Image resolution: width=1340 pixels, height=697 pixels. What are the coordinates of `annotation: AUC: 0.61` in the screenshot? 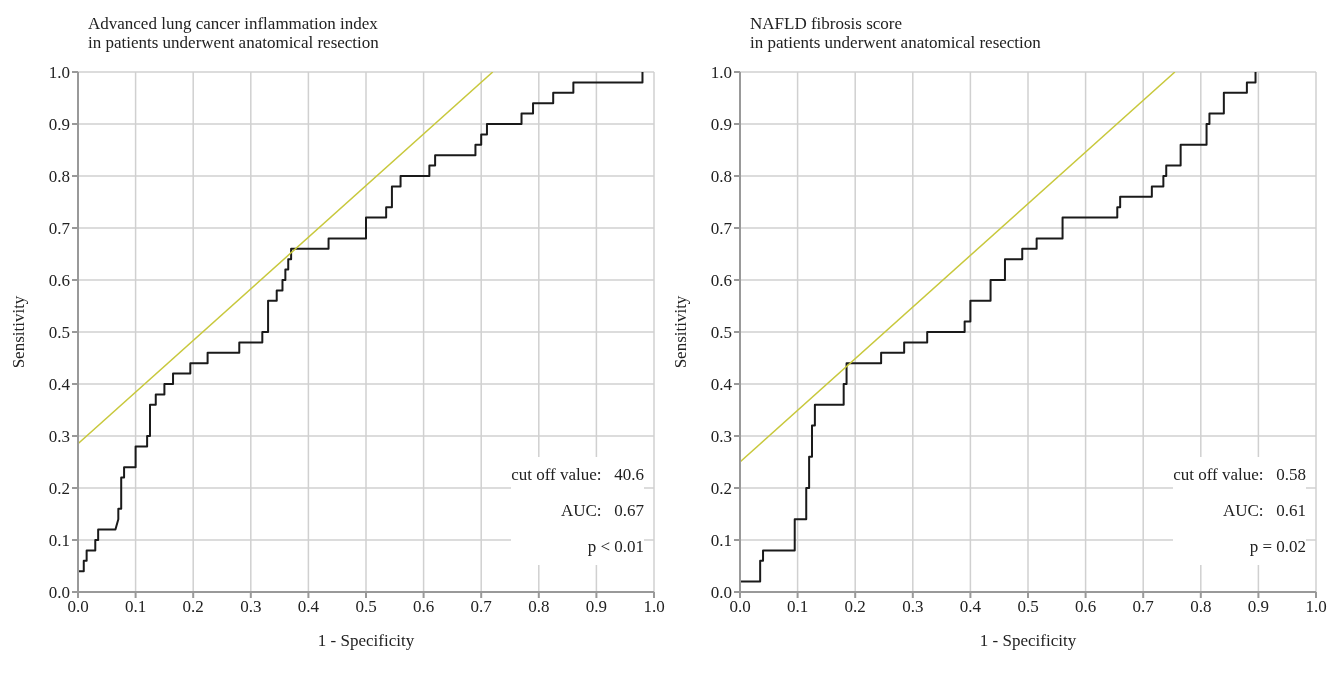 It's located at (1263, 511).